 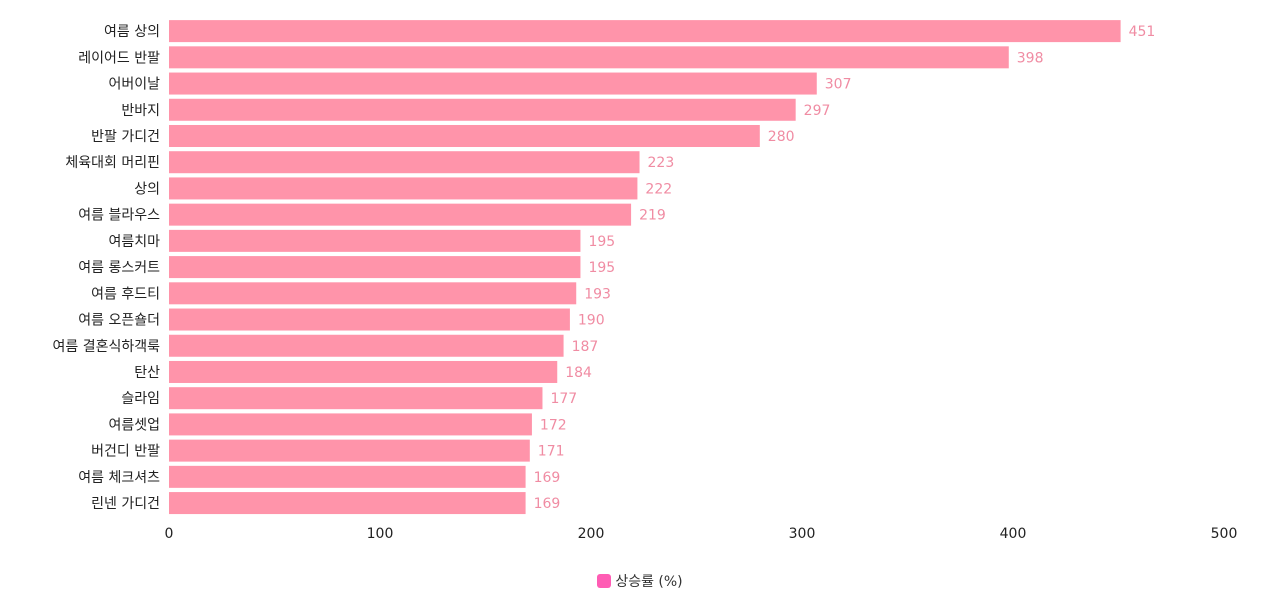 I want to click on x-tick-label: 400, so click(x=1013, y=534).